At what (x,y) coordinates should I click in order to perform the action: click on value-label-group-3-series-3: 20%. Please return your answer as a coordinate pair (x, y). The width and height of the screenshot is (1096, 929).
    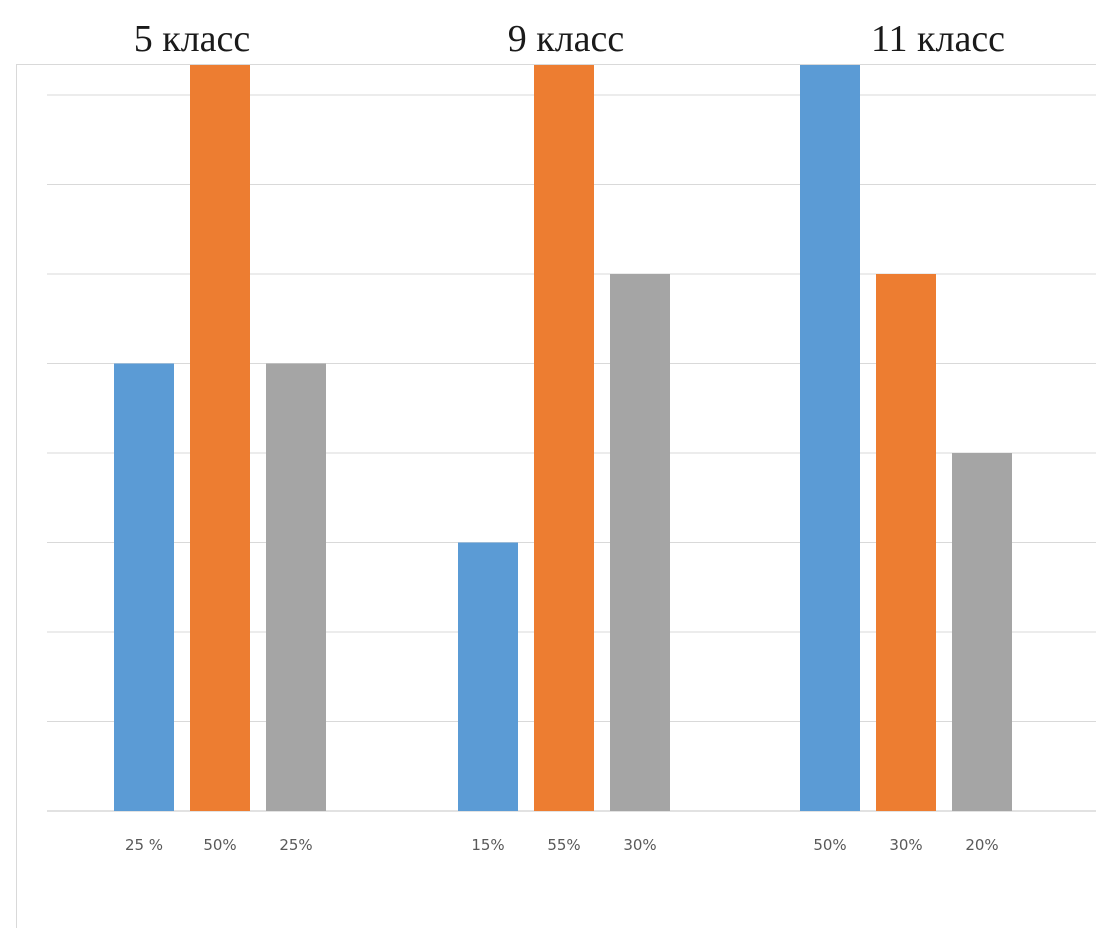
    Looking at the image, I should click on (981, 845).